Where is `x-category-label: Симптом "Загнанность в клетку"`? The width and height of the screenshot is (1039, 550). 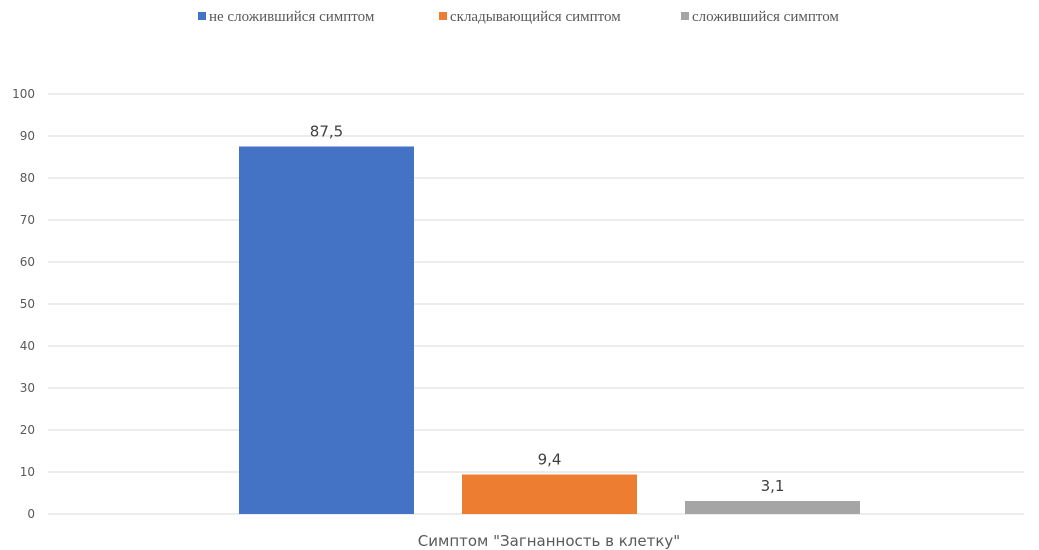 x-category-label: Симптом "Загнанность в клетку" is located at coordinates (549, 541).